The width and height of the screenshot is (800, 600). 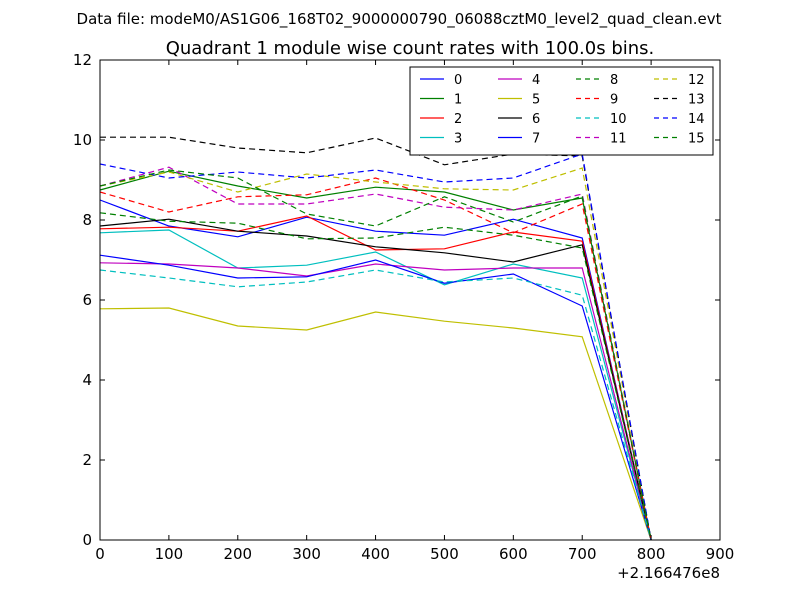 I want to click on x-tick-label: 700, so click(x=582, y=554).